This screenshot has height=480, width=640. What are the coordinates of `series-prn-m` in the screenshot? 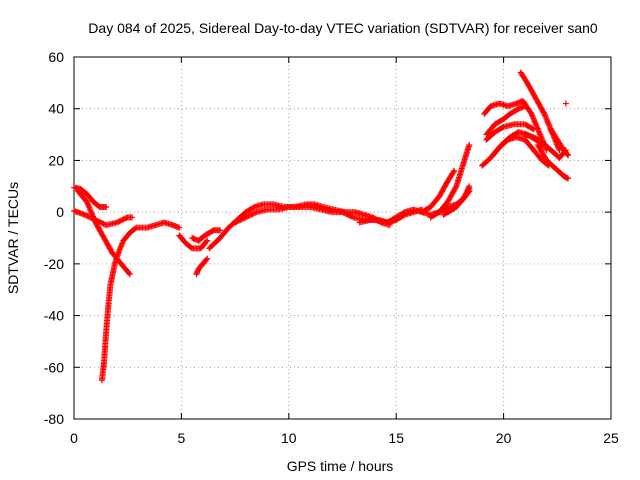 It's located at (450, 181).